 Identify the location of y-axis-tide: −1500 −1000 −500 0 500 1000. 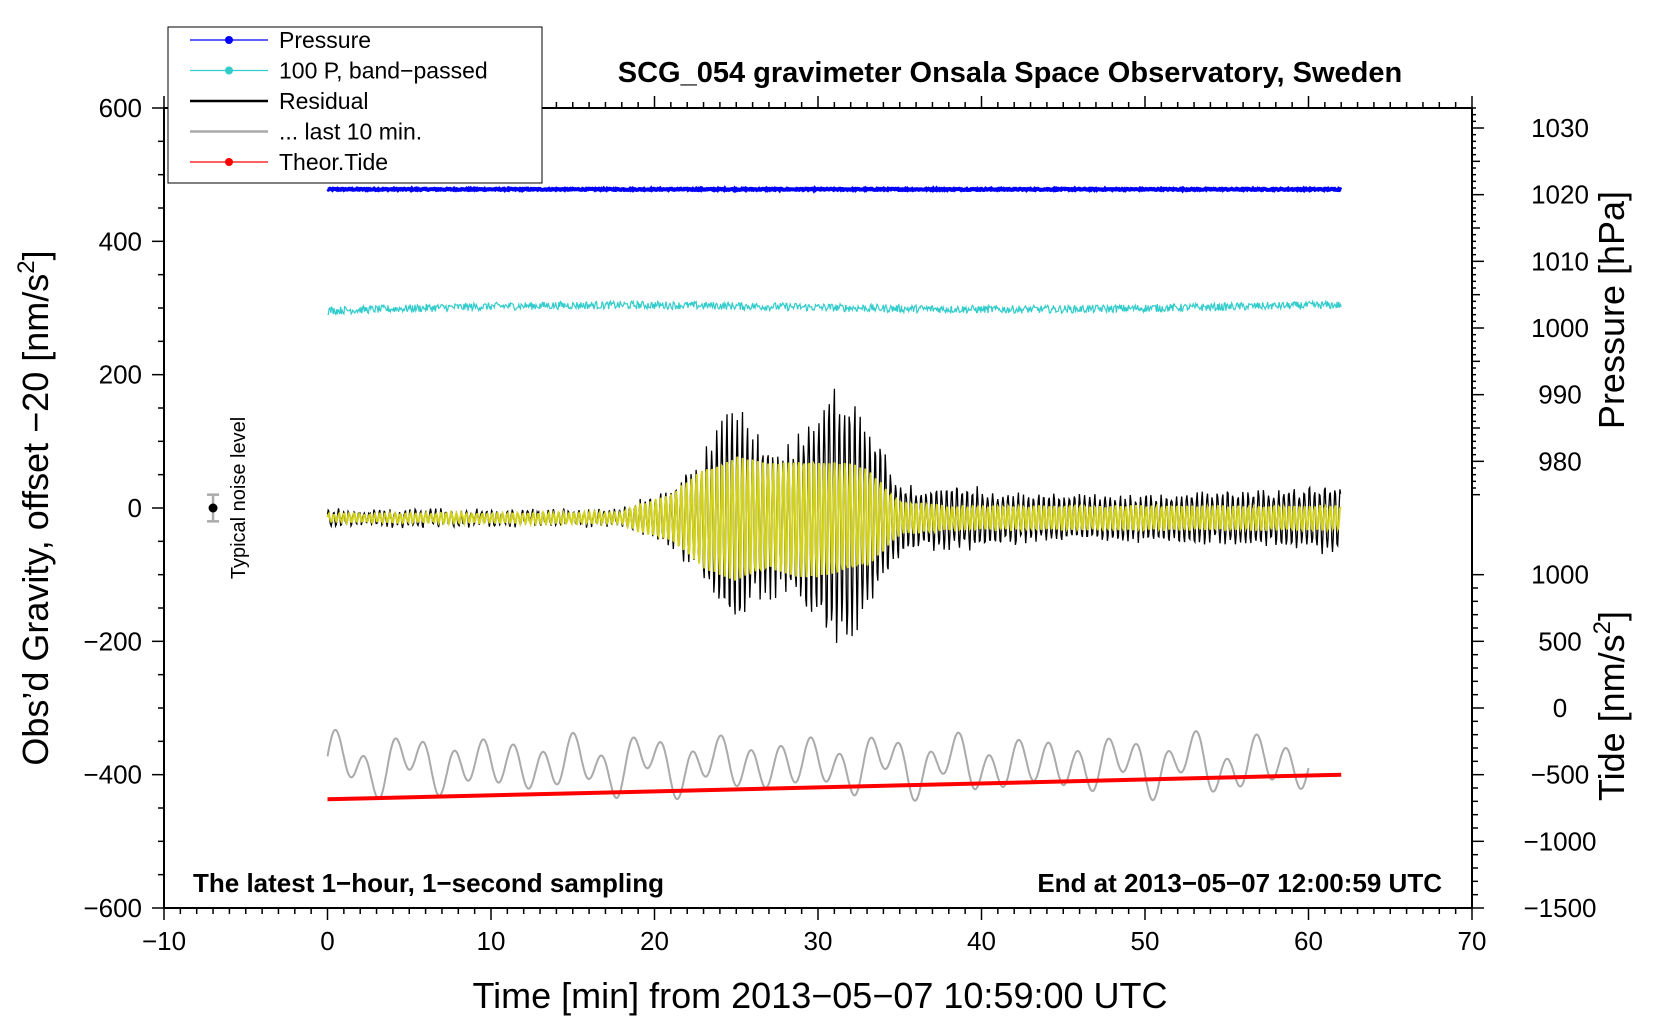
(1534, 741).